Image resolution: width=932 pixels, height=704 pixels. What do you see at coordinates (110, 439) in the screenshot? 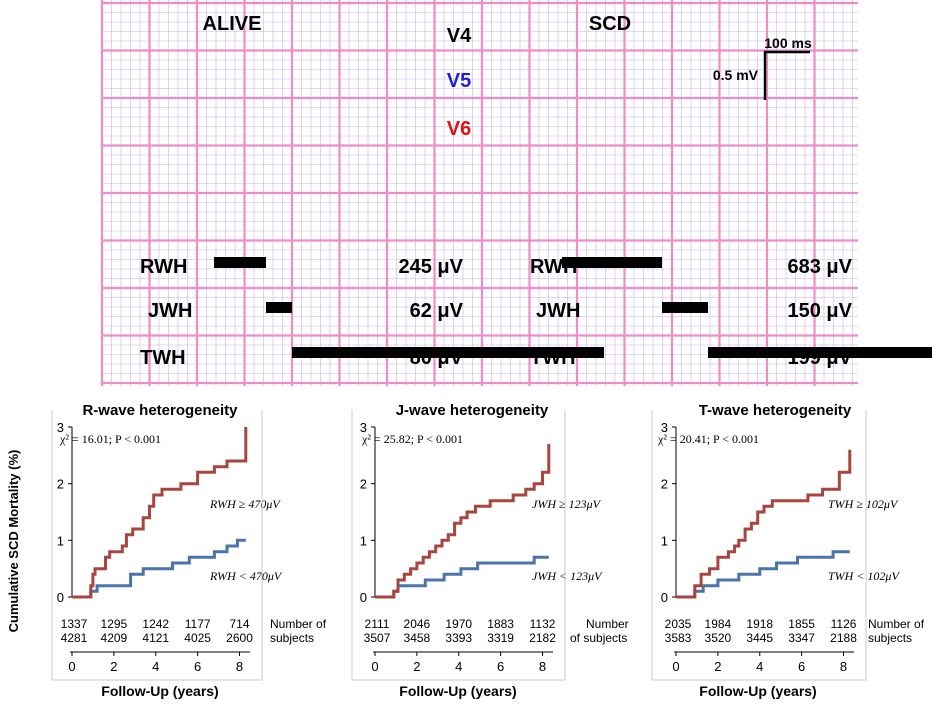
I see `km-stat: χ² = 16.01; P < 0.001` at bounding box center [110, 439].